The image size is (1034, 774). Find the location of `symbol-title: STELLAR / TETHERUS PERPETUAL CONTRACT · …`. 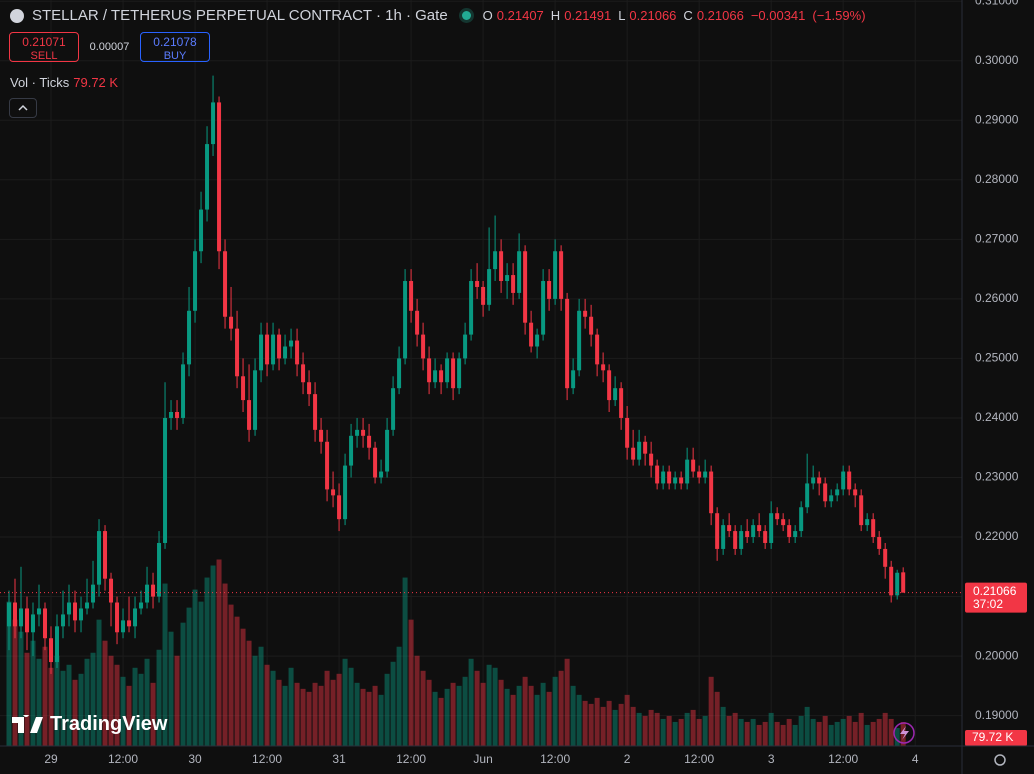

symbol-title: STELLAR / TETHERUS PERPETUAL CONTRACT · … is located at coordinates (240, 15).